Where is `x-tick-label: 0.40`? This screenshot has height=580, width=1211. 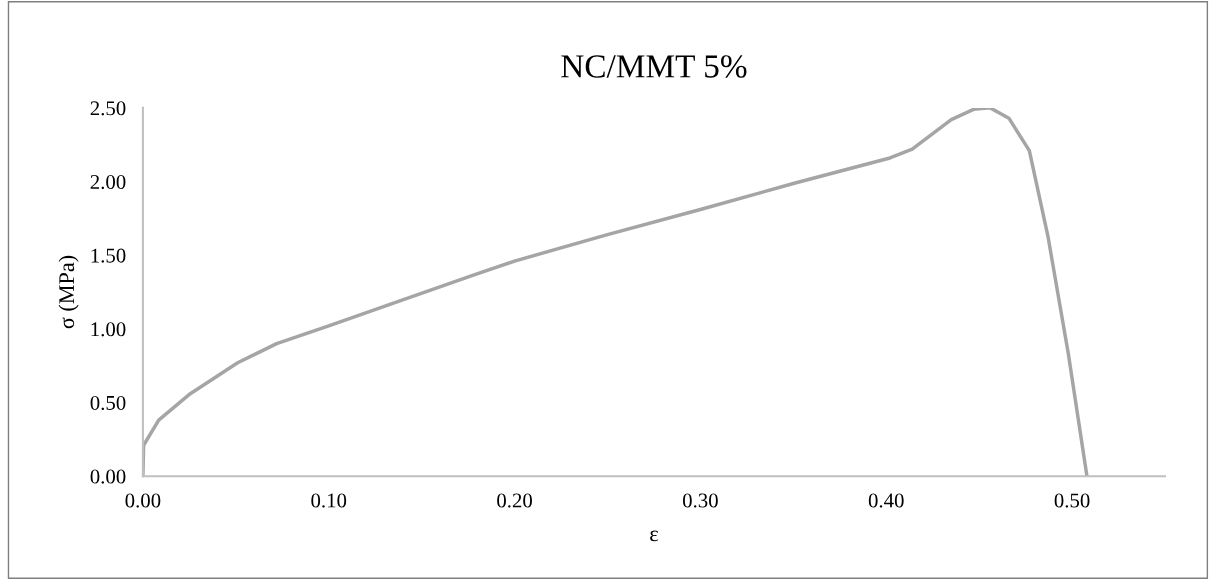
x-tick-label: 0.40 is located at coordinates (886, 500).